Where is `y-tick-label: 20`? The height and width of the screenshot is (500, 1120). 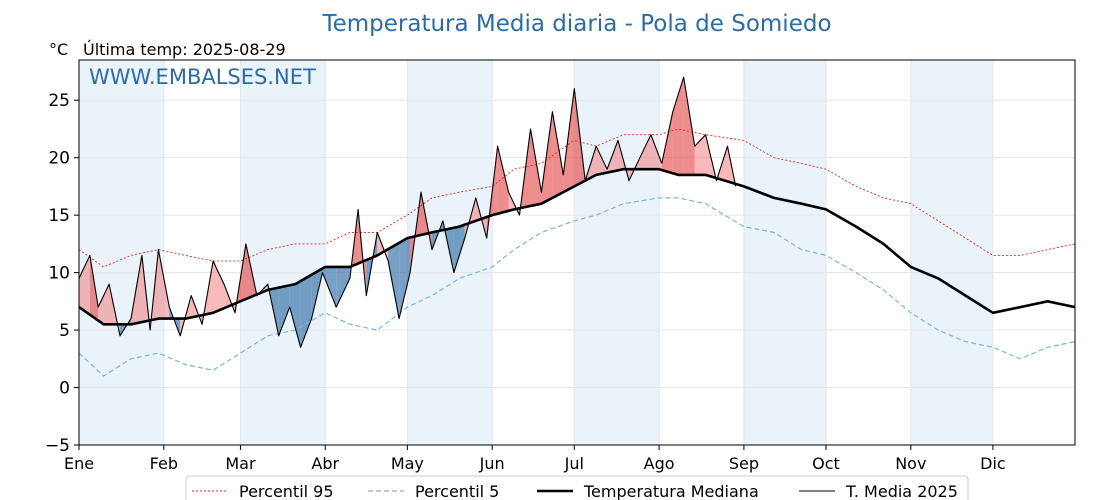 y-tick-label: 20 is located at coordinates (59, 159).